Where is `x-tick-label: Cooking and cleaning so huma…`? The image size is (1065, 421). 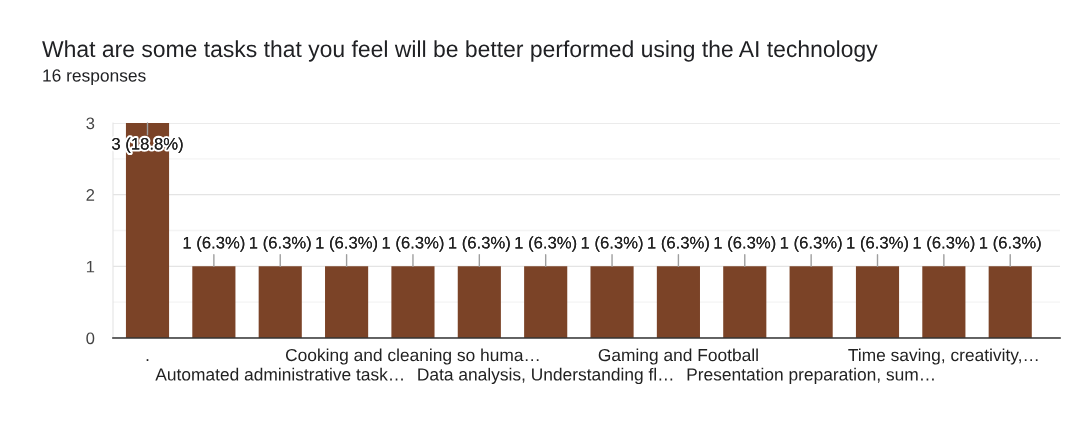
x-tick-label: Cooking and cleaning so huma… is located at coordinates (412, 356).